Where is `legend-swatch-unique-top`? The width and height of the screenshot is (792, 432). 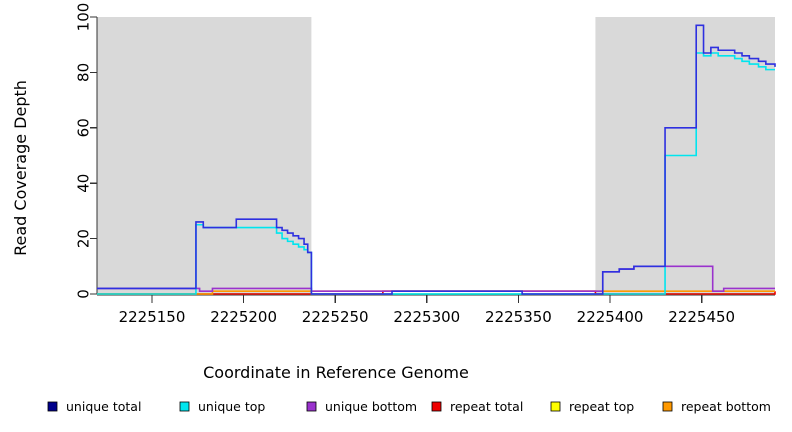
legend-swatch-unique-top is located at coordinates (184, 406).